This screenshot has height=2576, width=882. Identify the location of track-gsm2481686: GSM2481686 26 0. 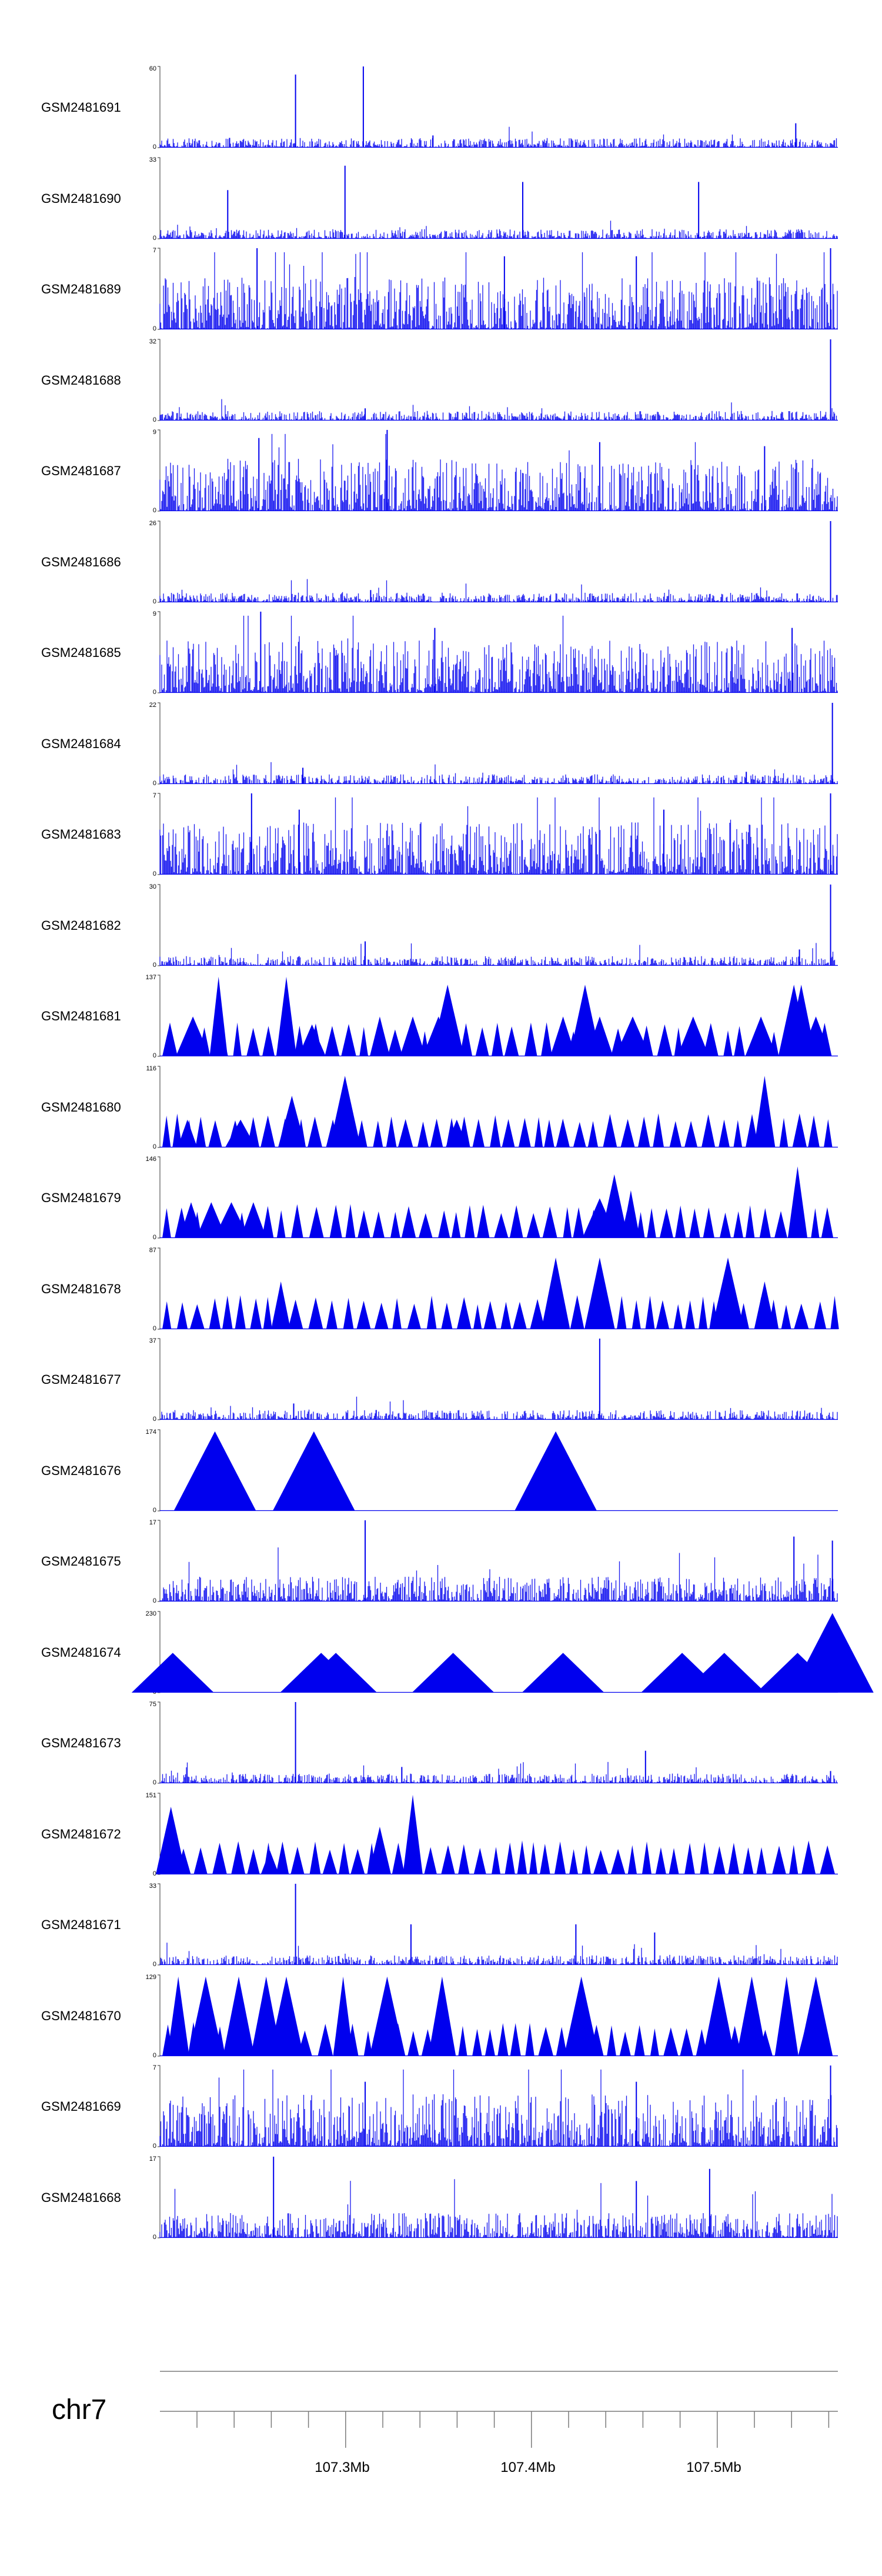
(441, 562).